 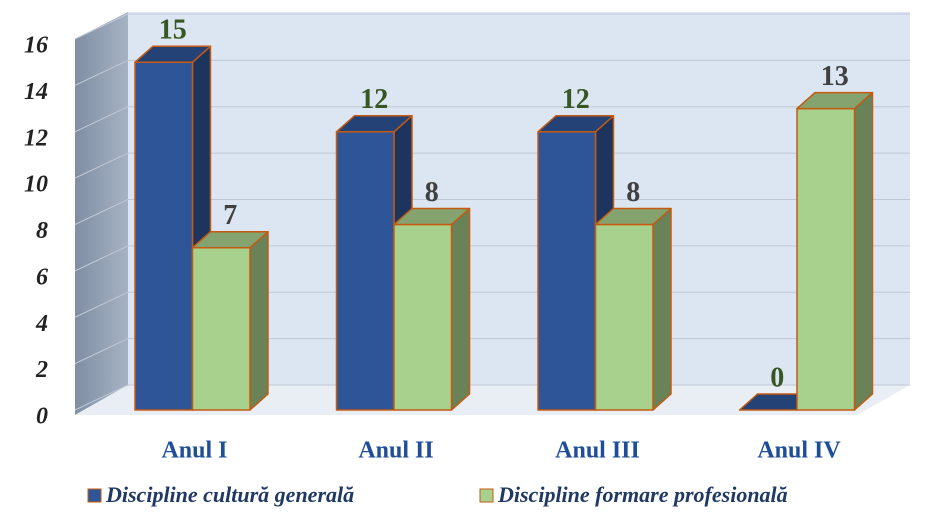 I want to click on x-tick-label: Anul I, so click(x=194, y=451).